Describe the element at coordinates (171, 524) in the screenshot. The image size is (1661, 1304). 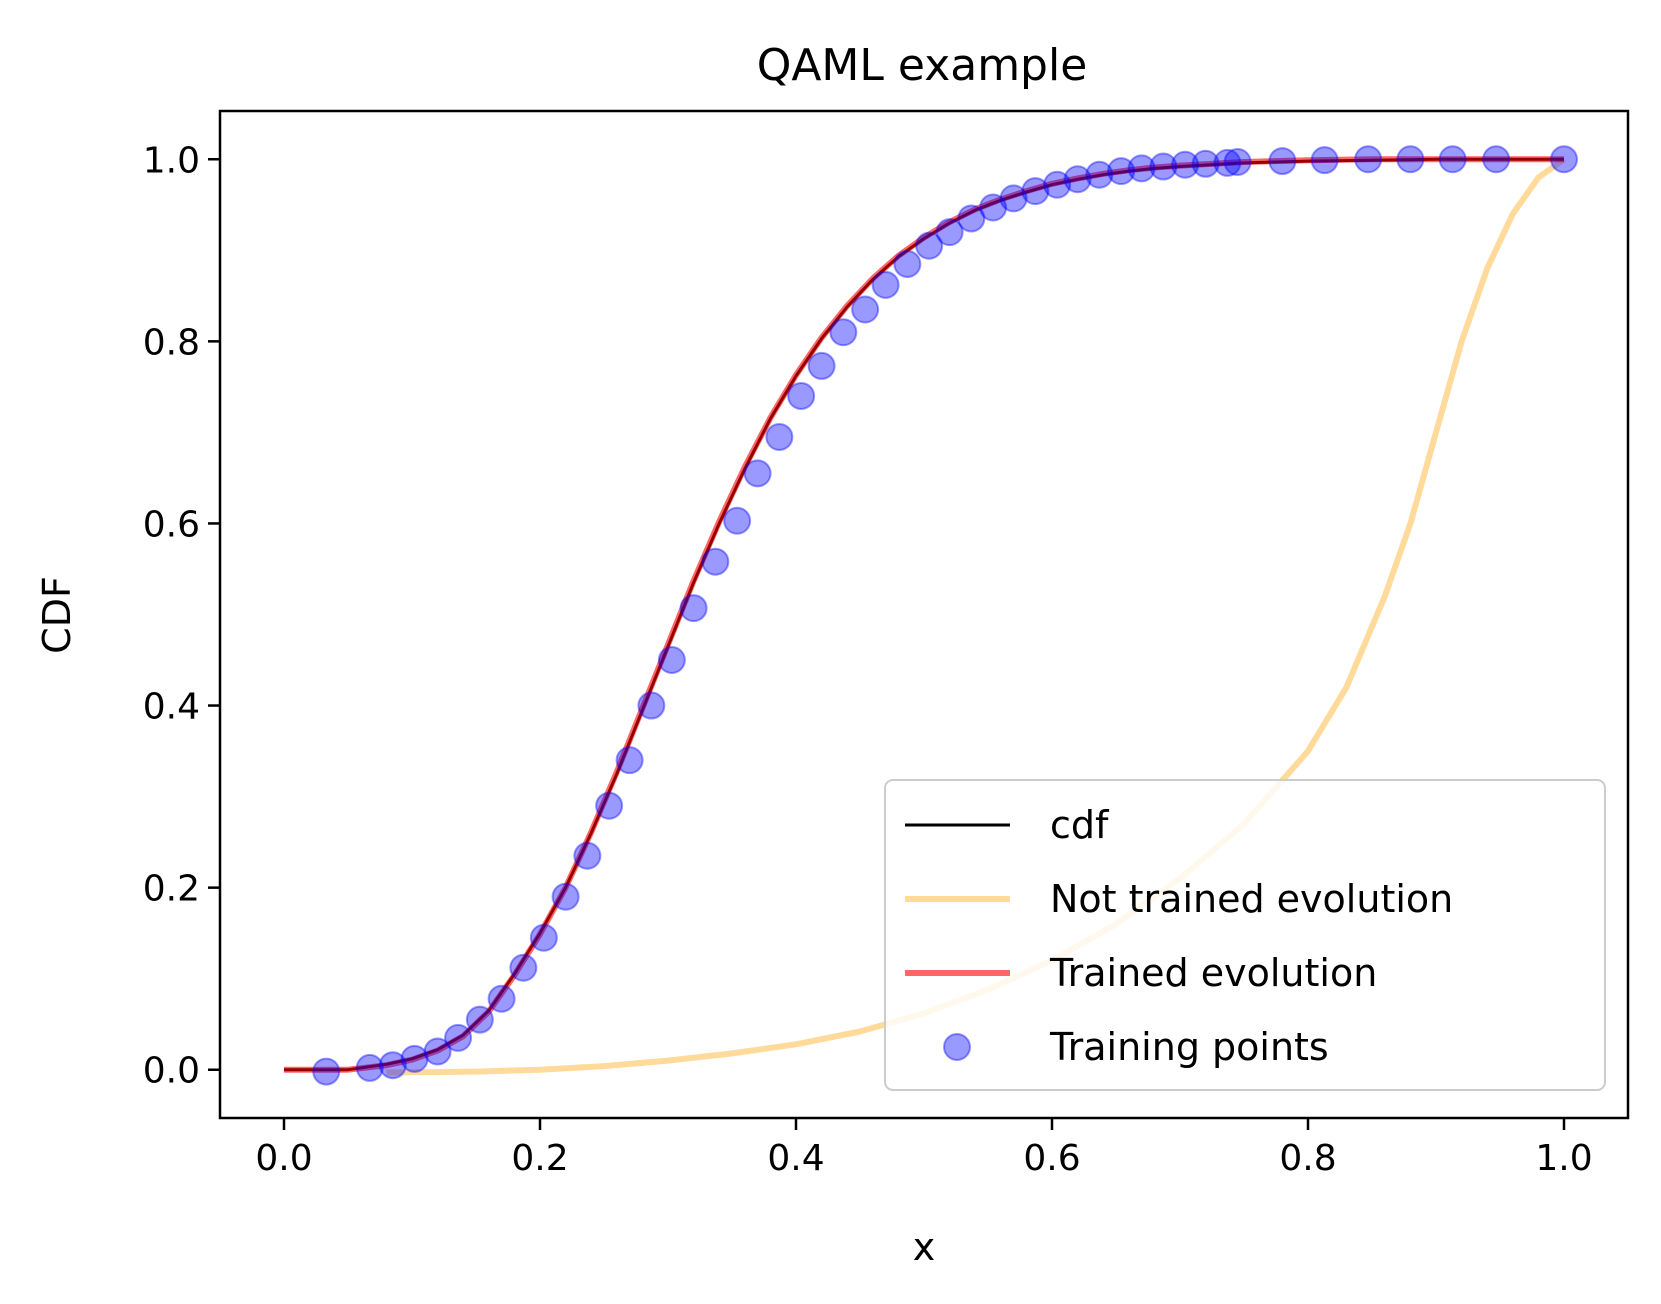
I see `y-tick-label: 0.6` at that location.